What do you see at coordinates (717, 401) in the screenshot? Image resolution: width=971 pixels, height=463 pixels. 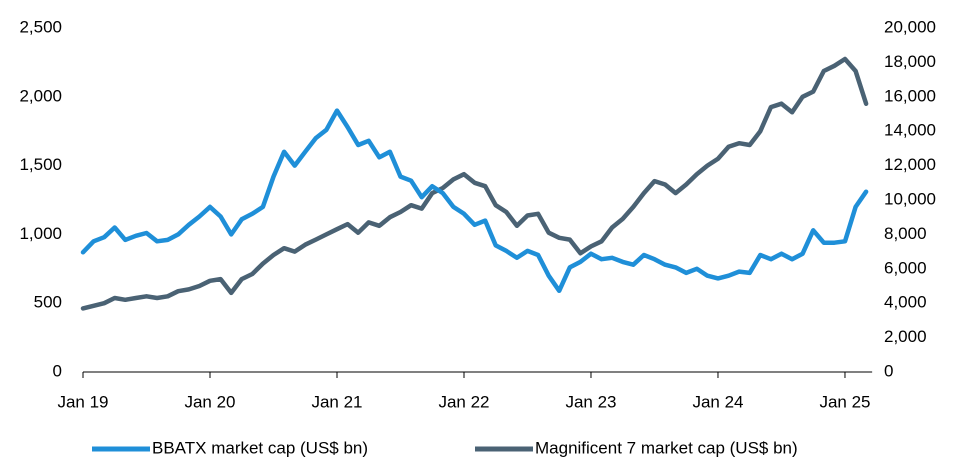 I see `x-tick-label: Jan 24` at bounding box center [717, 401].